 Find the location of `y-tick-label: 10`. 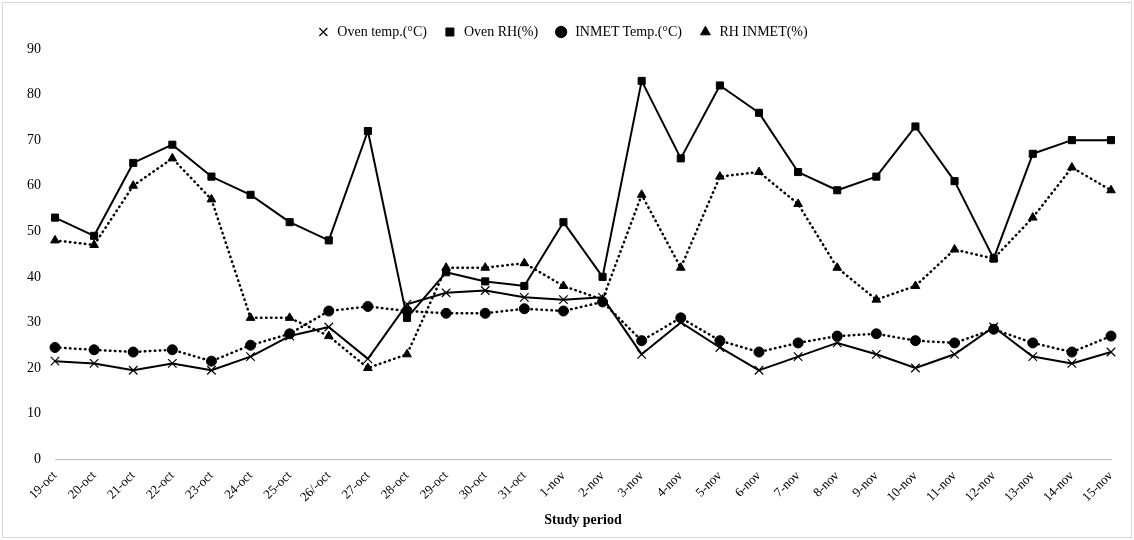

y-tick-label: 10 is located at coordinates (34, 413).